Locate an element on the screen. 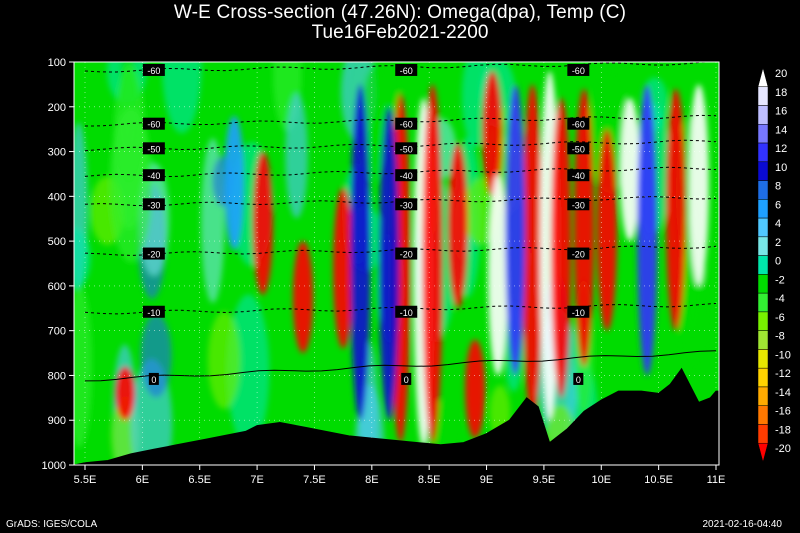 The width and height of the screenshot is (800, 533). colorbar-label: 12 is located at coordinates (781, 149).